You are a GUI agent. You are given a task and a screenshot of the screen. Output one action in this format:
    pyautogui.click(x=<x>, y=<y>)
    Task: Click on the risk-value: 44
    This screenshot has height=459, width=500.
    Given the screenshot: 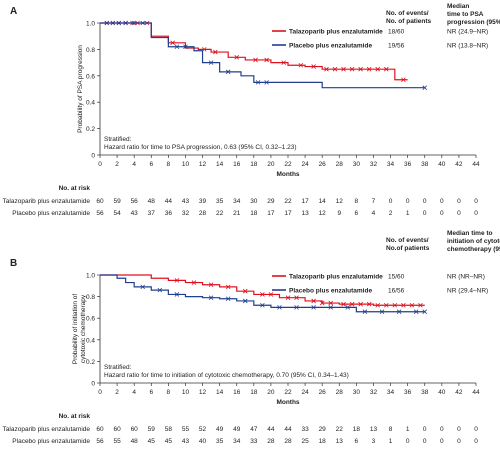 What is the action you would take?
    pyautogui.click(x=288, y=429)
    